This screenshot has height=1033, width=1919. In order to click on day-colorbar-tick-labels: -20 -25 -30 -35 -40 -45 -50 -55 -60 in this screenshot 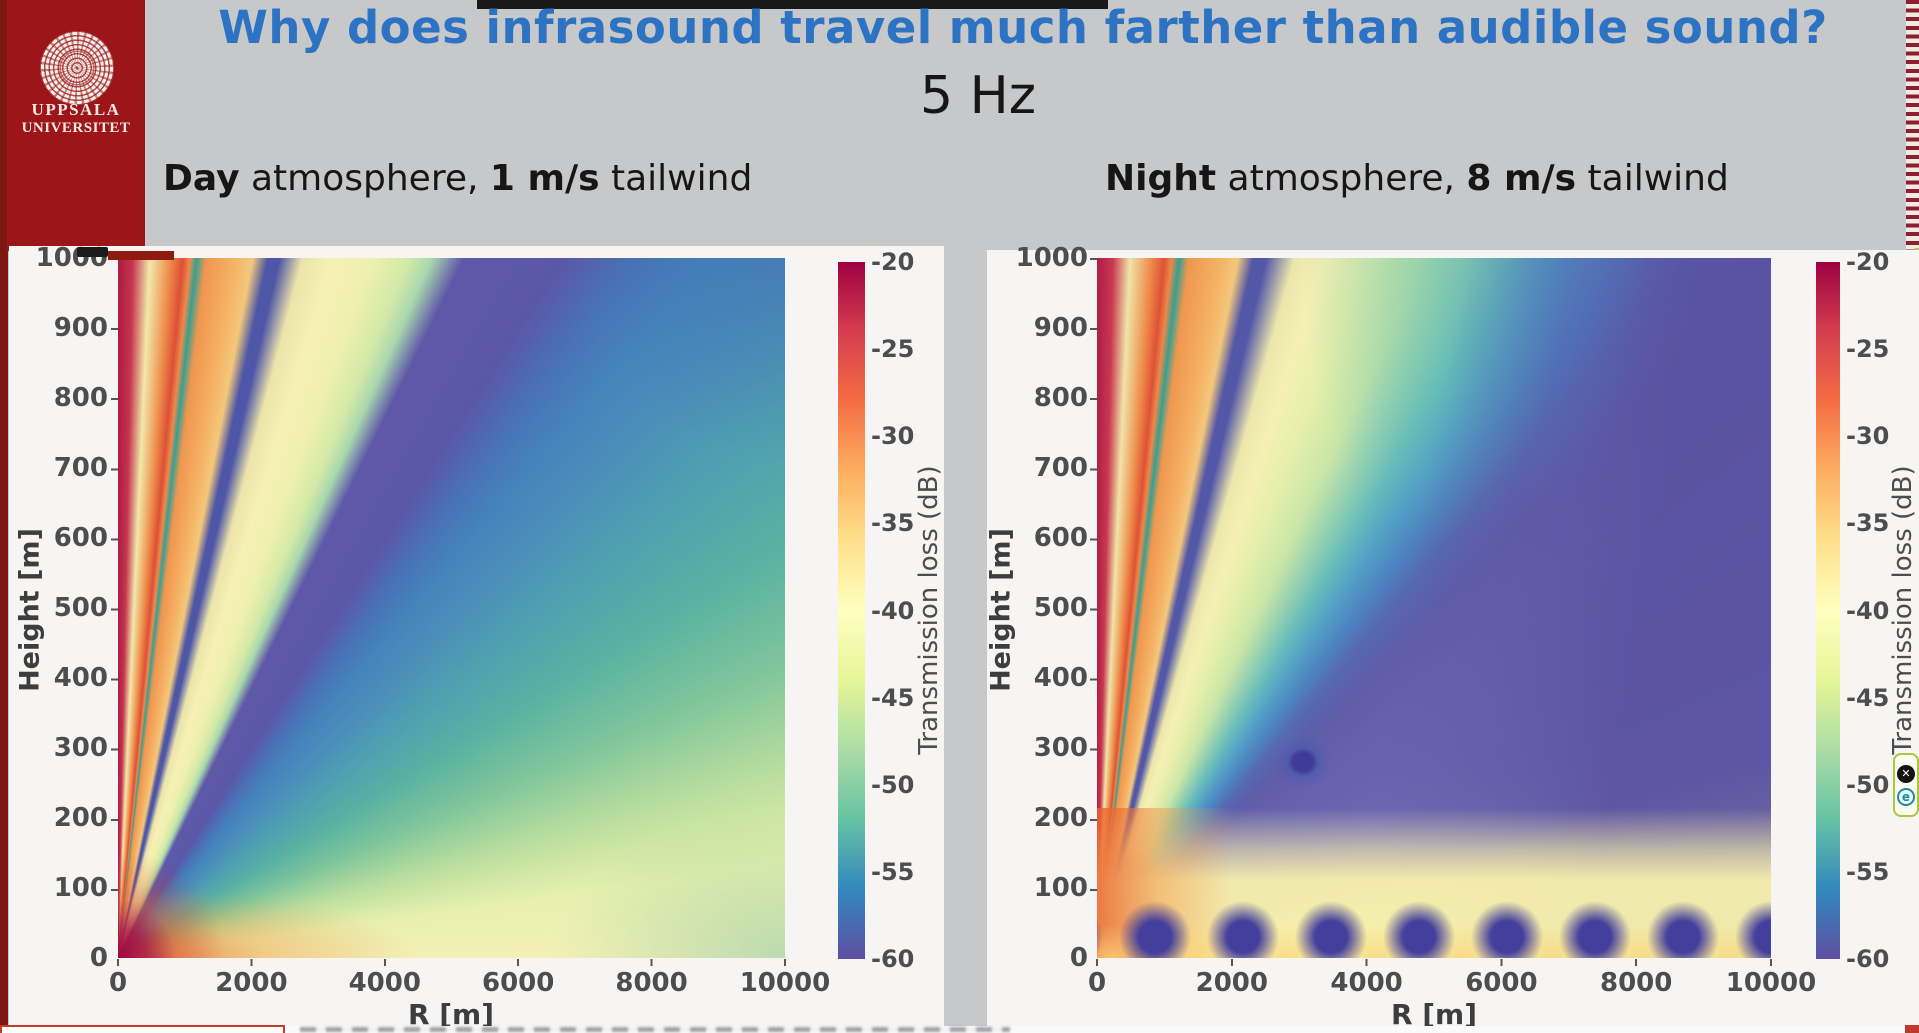, I will do `click(892, 610)`.